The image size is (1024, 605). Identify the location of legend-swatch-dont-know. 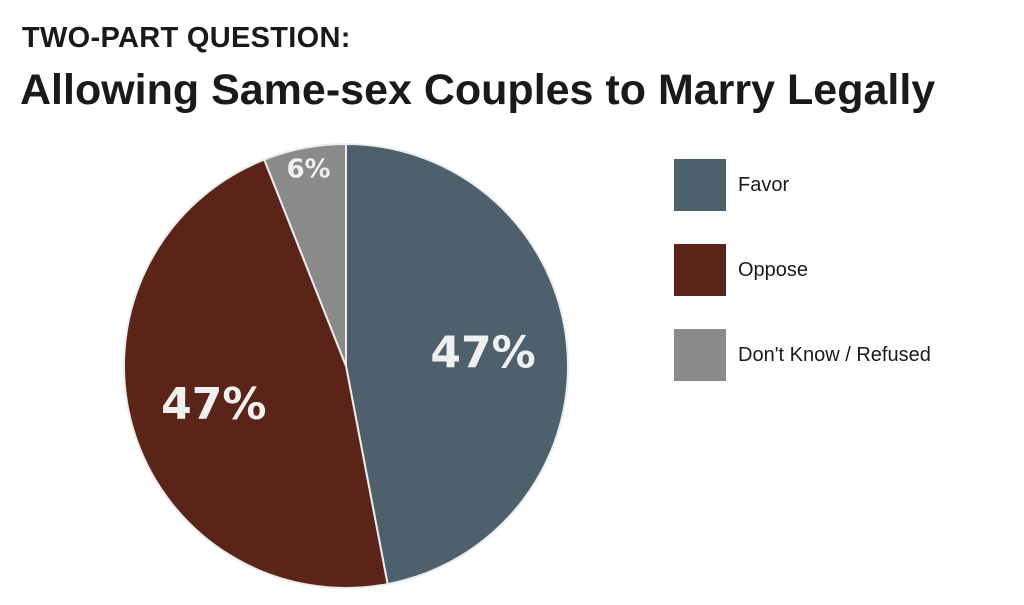
(700, 355).